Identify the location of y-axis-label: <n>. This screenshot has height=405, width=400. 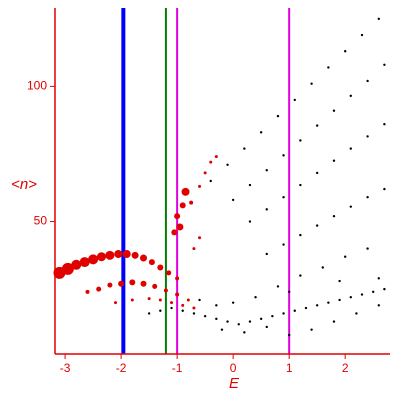
(24, 184).